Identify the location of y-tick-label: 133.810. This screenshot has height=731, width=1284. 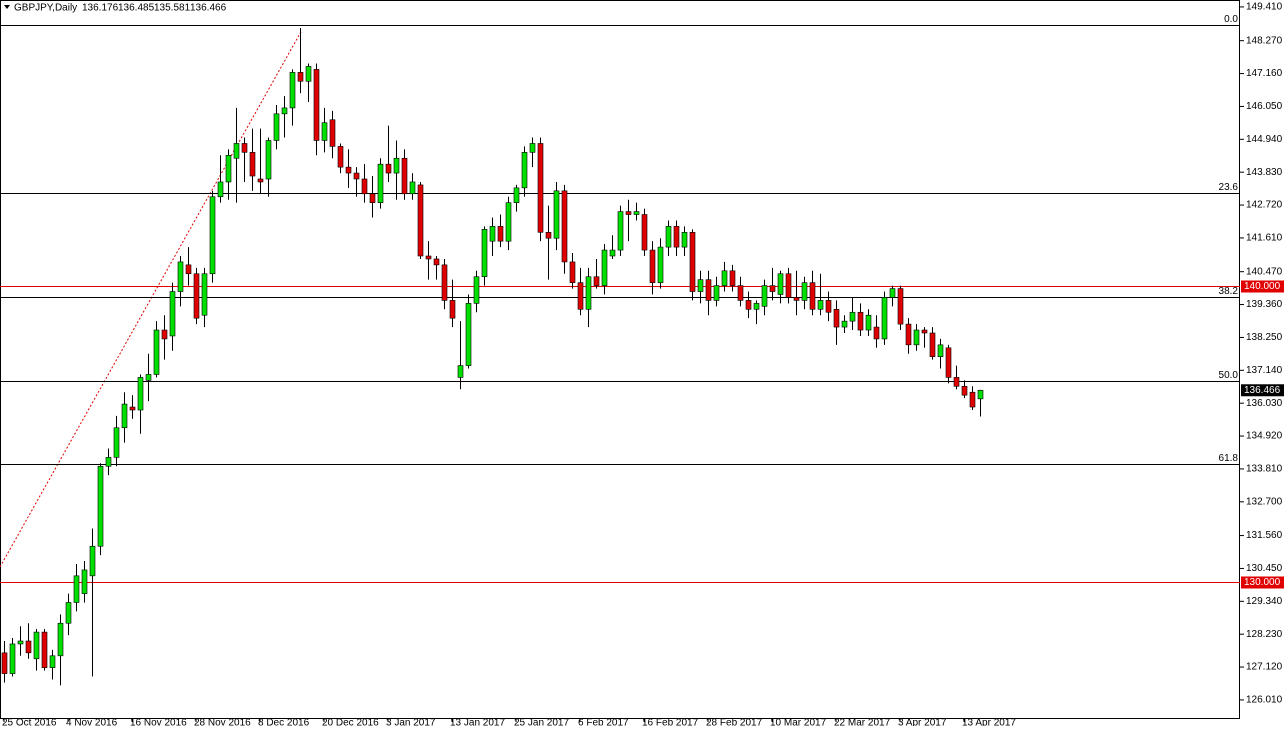
(1264, 469).